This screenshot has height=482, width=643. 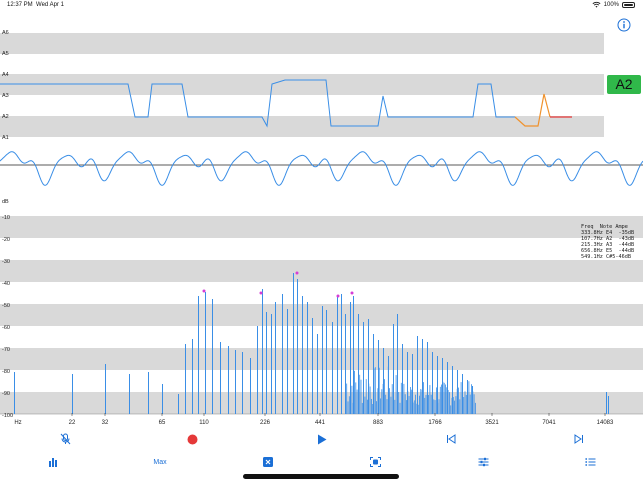 I want to click on settings-sliders-button, so click(x=483, y=462).